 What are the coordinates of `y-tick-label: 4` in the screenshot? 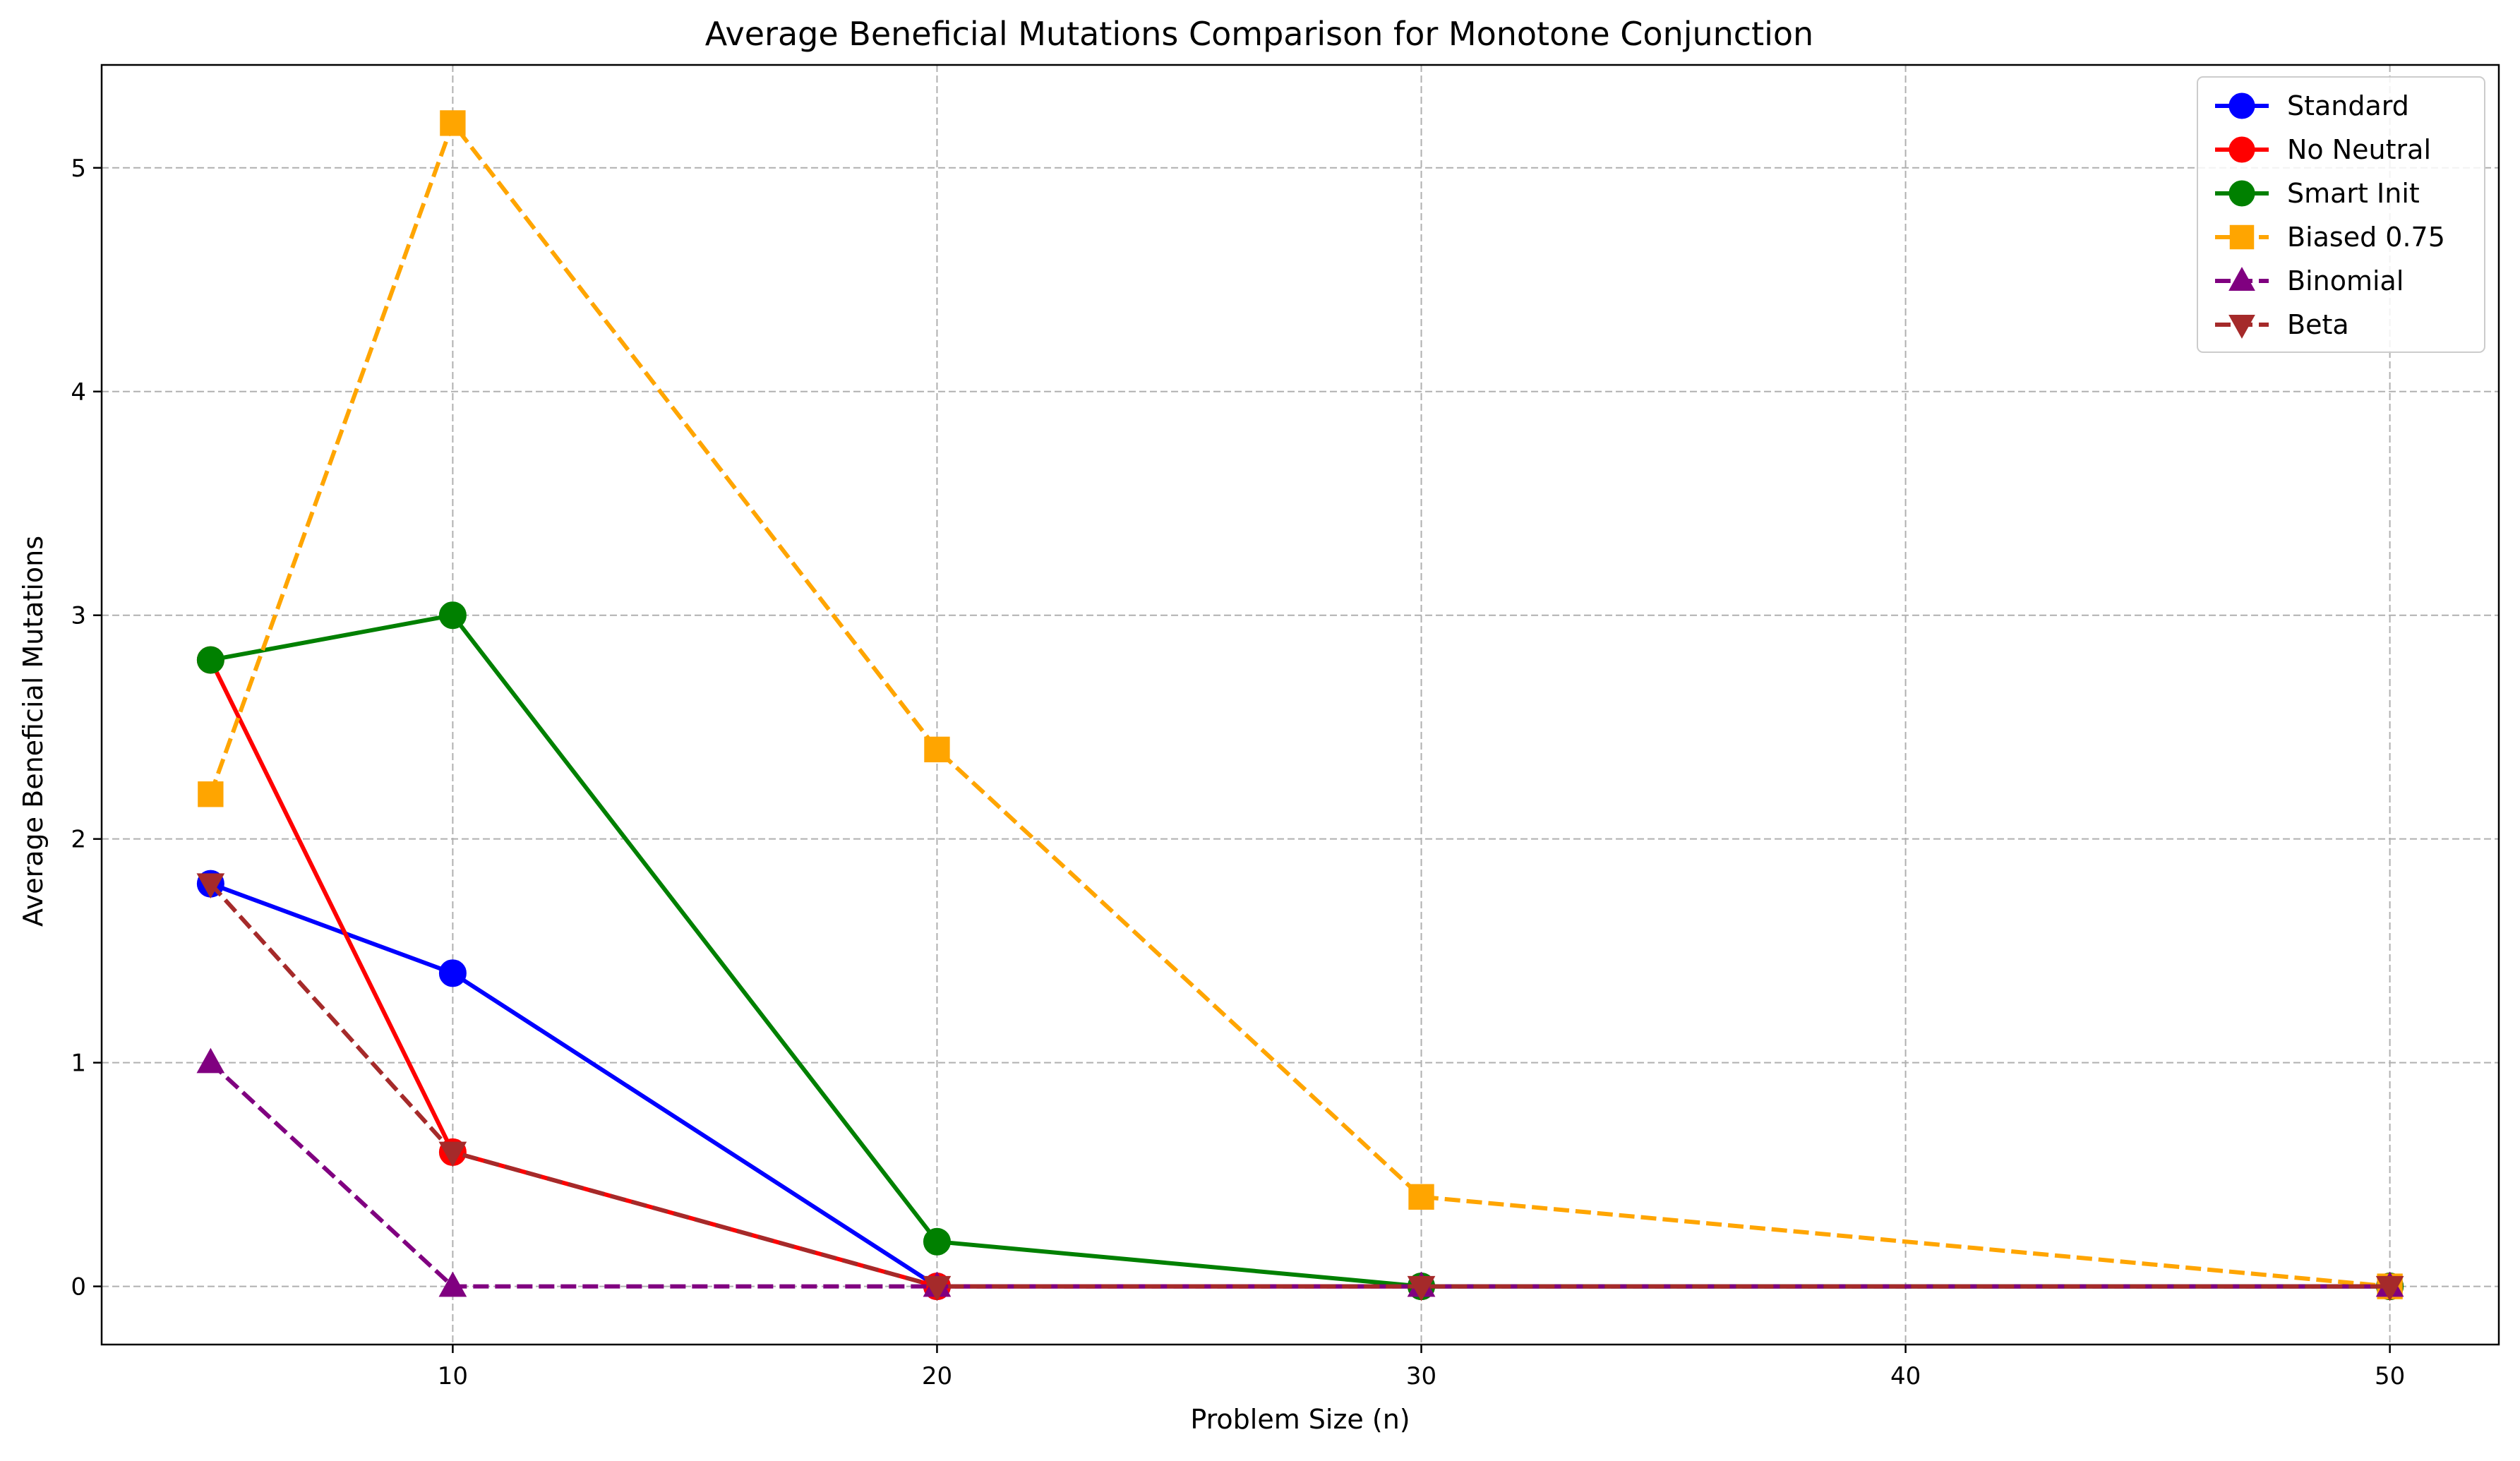 It's located at (79, 392).